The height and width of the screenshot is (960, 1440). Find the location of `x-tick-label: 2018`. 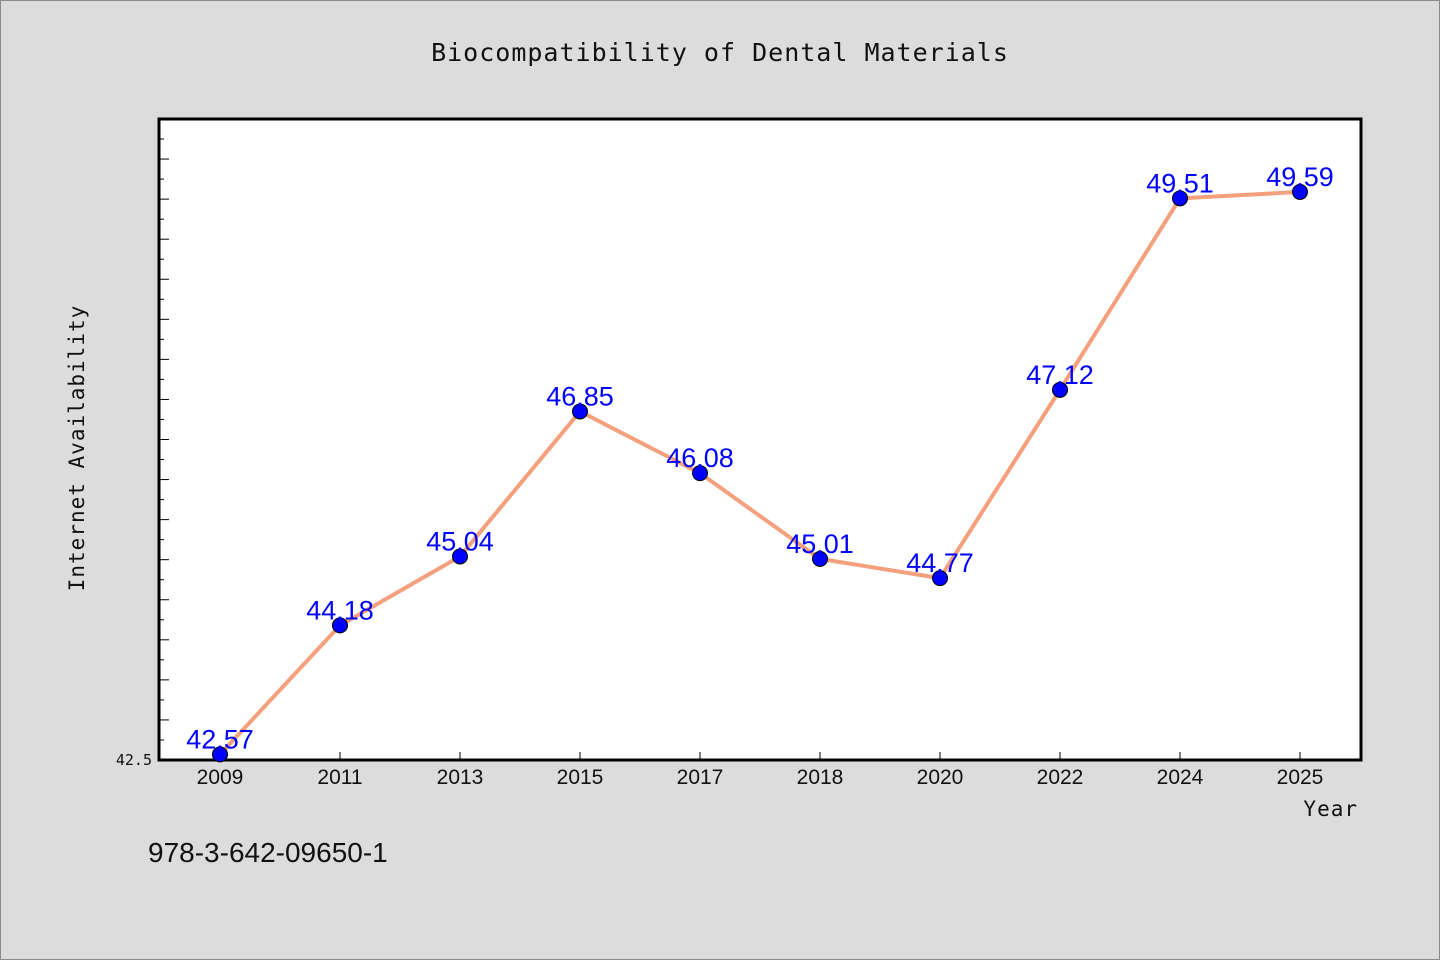

x-tick-label: 2018 is located at coordinates (820, 777).